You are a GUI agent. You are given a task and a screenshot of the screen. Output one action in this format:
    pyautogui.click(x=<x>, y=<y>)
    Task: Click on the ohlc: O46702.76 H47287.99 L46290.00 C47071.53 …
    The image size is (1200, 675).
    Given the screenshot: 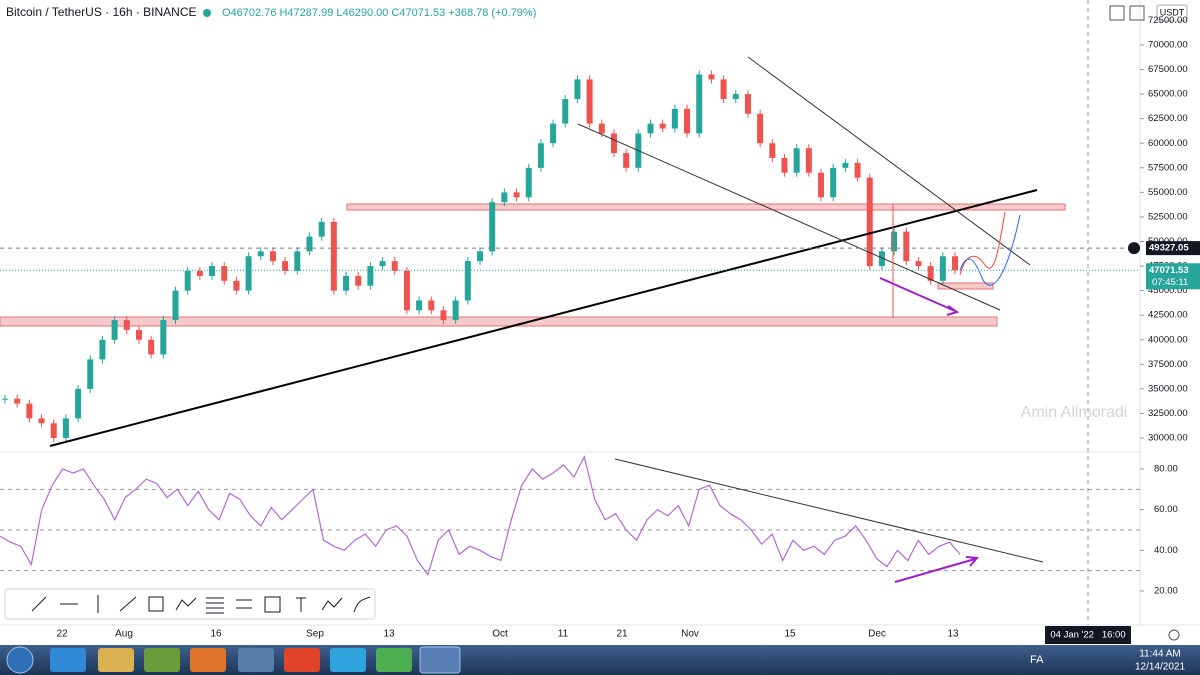 What is the action you would take?
    pyautogui.click(x=379, y=13)
    